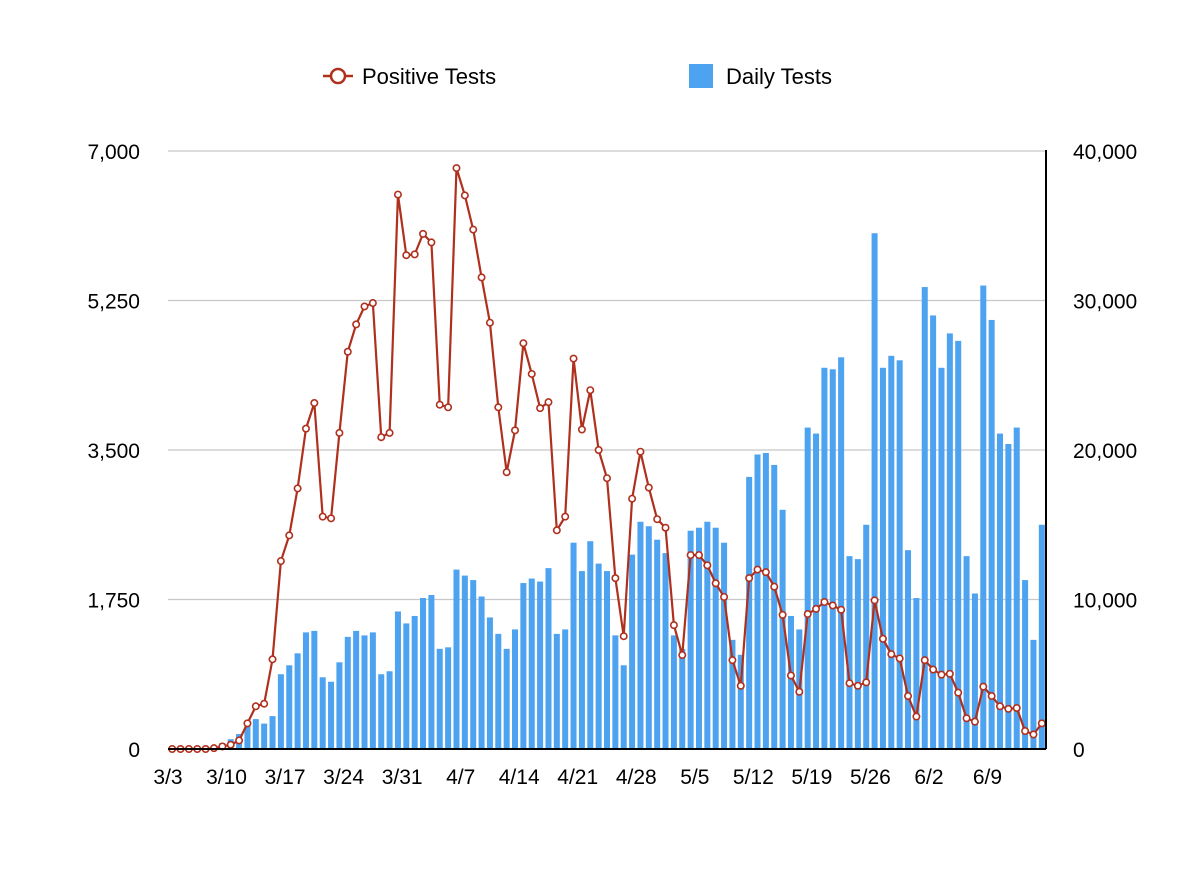  I want to click on x-tick-label: 3/31, so click(402, 777).